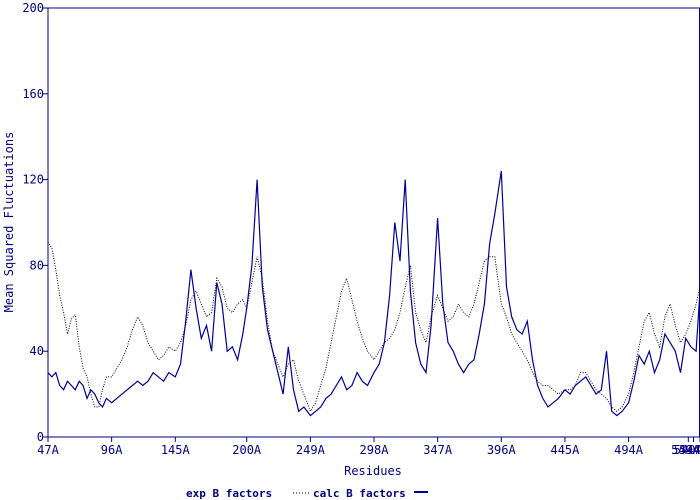 Image resolution: width=700 pixels, height=500 pixels. Describe the element at coordinates (37, 265) in the screenshot. I see `y-tick-label: 80` at that location.